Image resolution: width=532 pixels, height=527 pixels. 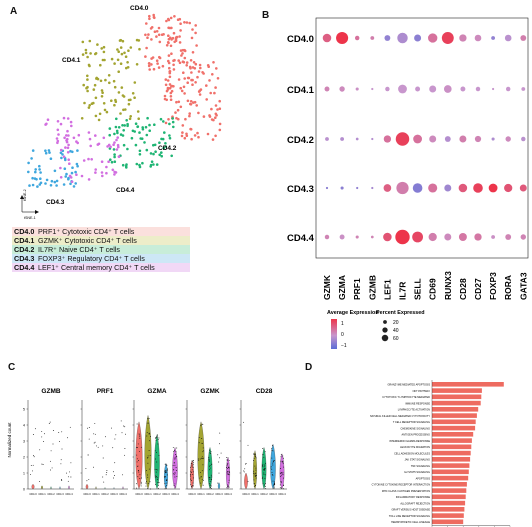 I want to click on legend-row: CD4.0 PRF1⁺ Cytotoxic CD4⁺ T cells, so click(x=101, y=231).